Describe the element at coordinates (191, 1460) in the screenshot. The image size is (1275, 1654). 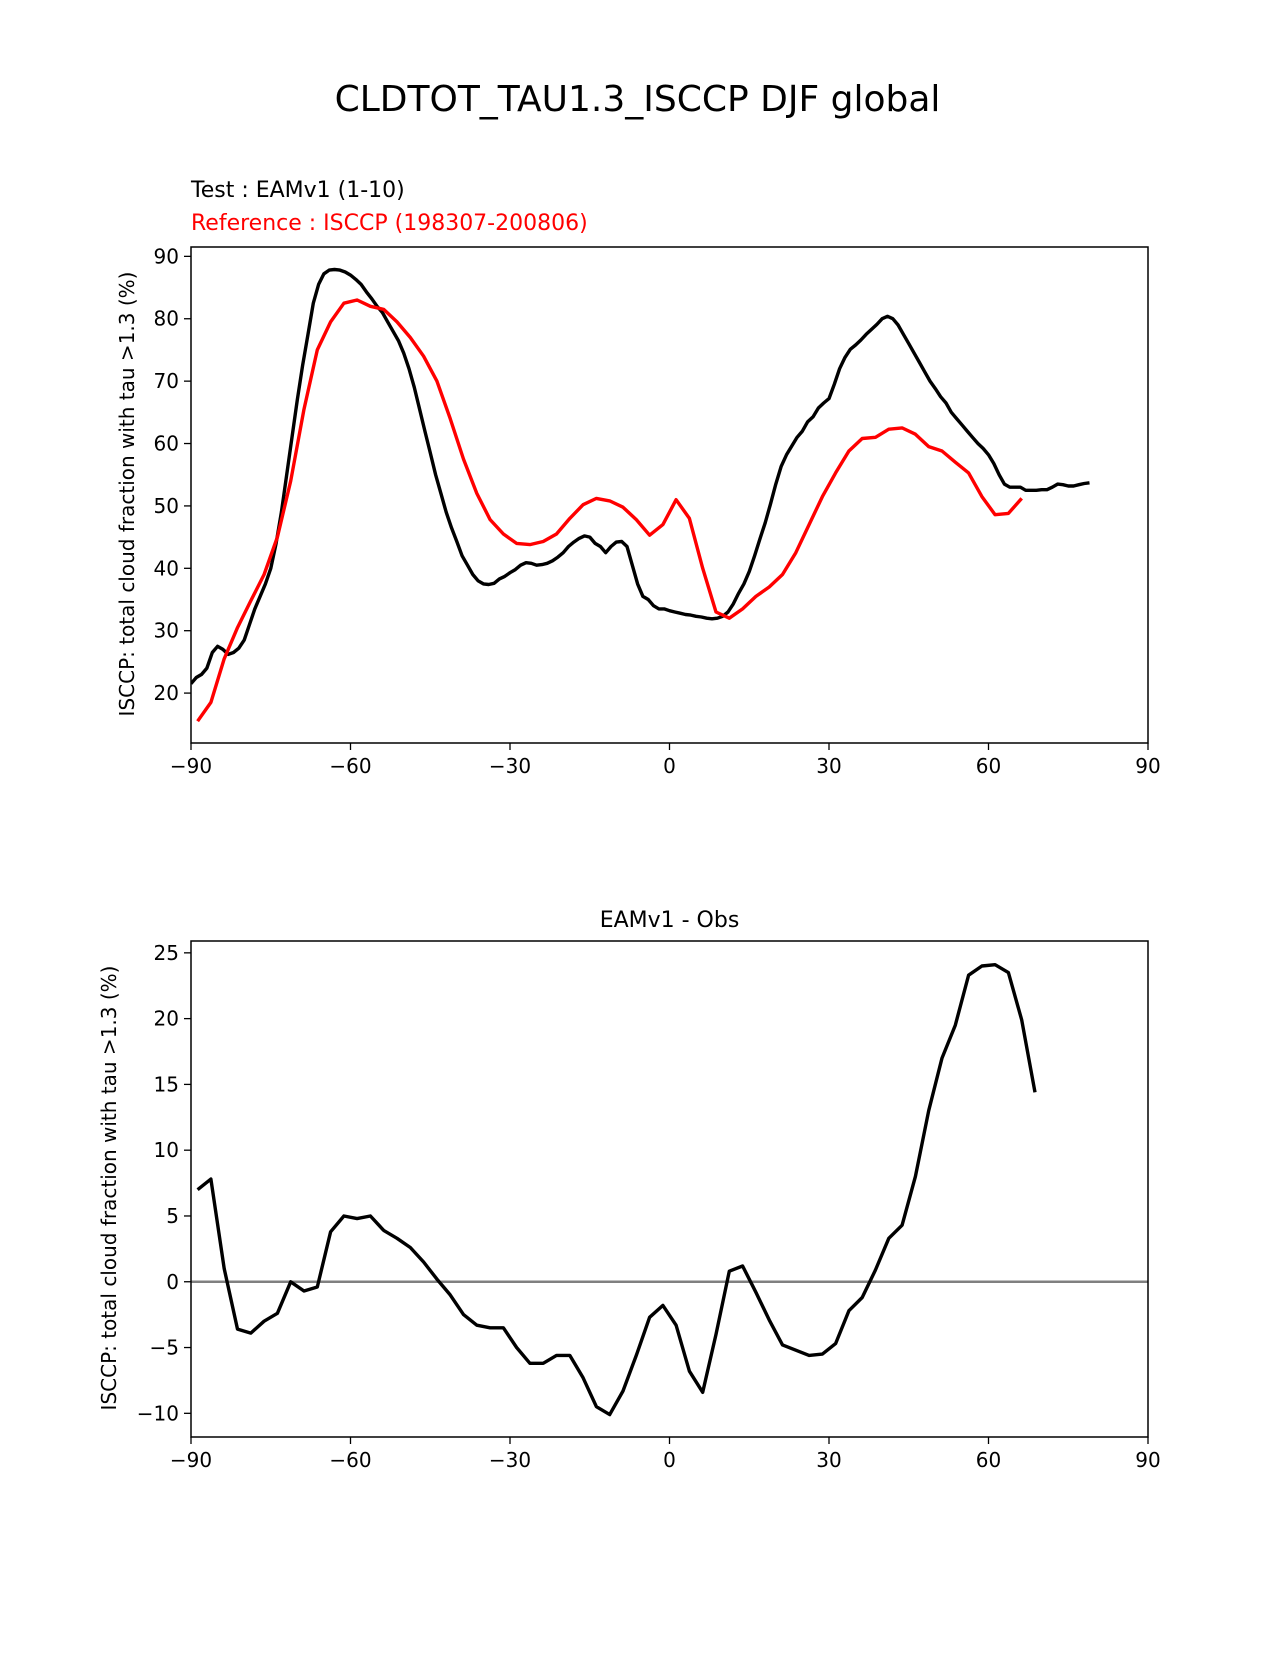
I see `bottom-xtick-label: −90` at that location.